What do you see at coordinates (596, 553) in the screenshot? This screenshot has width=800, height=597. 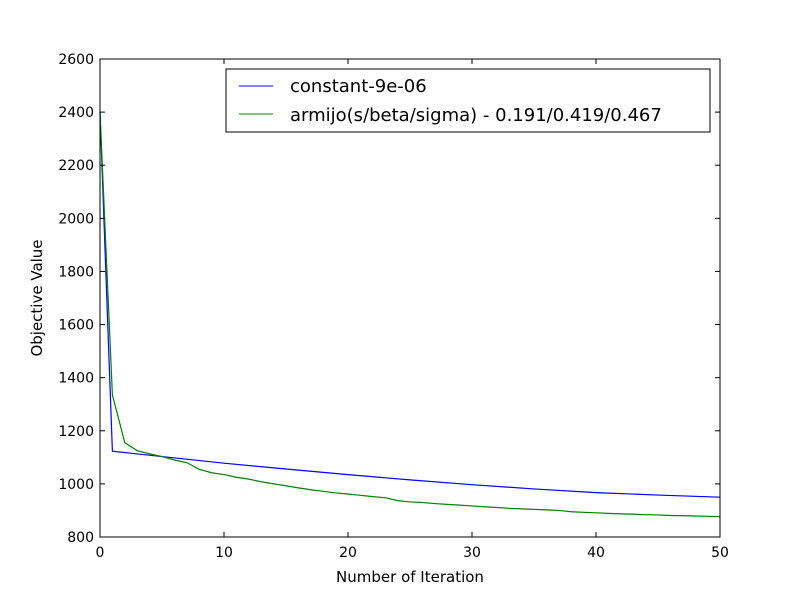 I see `x-tick-label: 40` at bounding box center [596, 553].